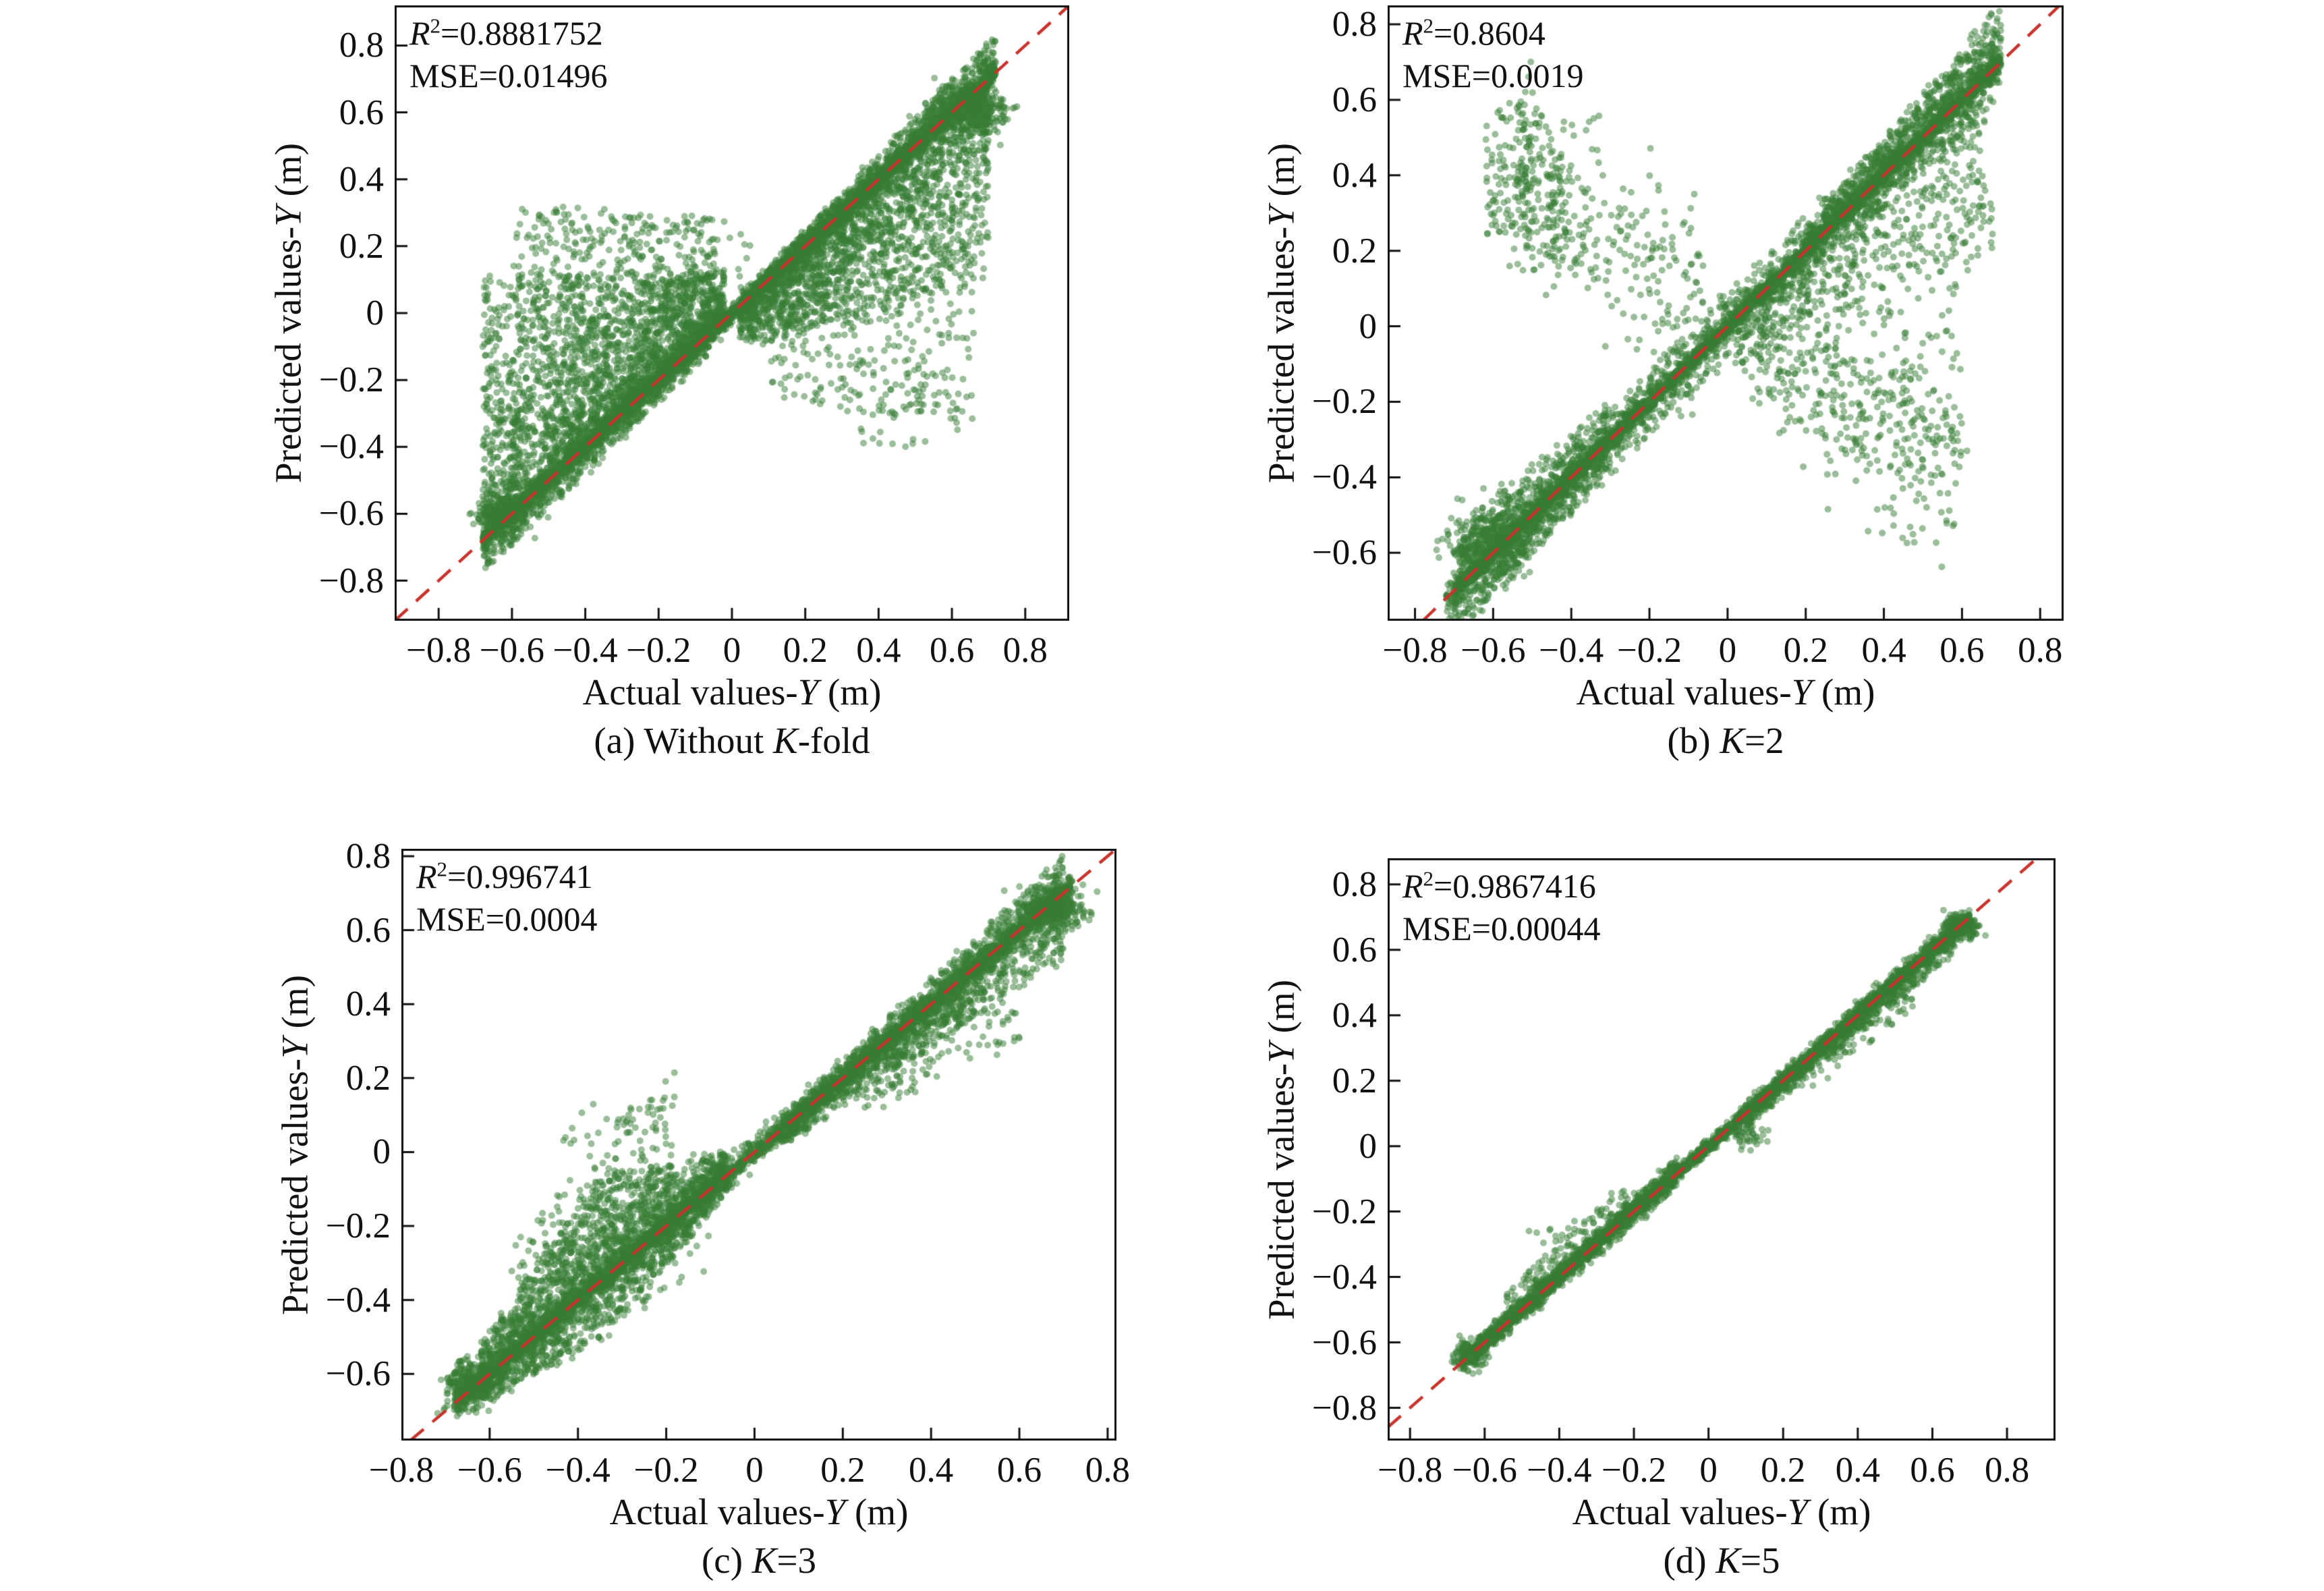  Describe the element at coordinates (683, 741) in the screenshot. I see `caption-text: (a) Without` at that location.